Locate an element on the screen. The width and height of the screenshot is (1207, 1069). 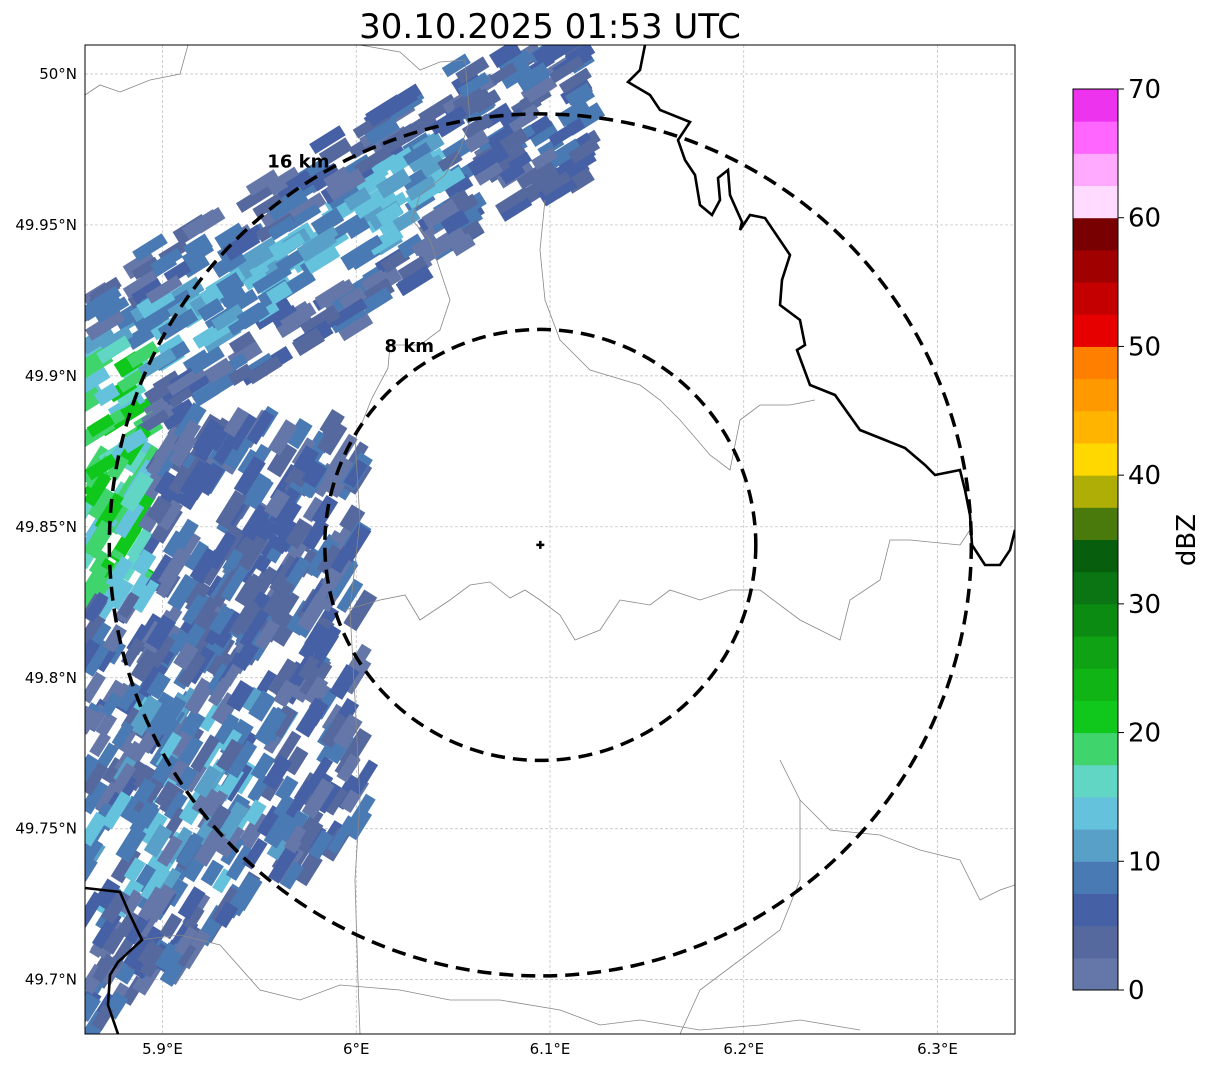
colorbar-tick-label: 60 is located at coordinates (1144, 219).